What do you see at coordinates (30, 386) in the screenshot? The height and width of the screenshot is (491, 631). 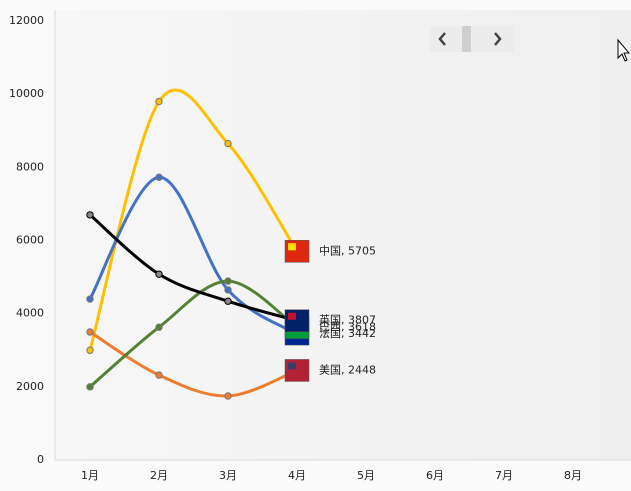 I see `y-tick-label: 2000` at bounding box center [30, 386].